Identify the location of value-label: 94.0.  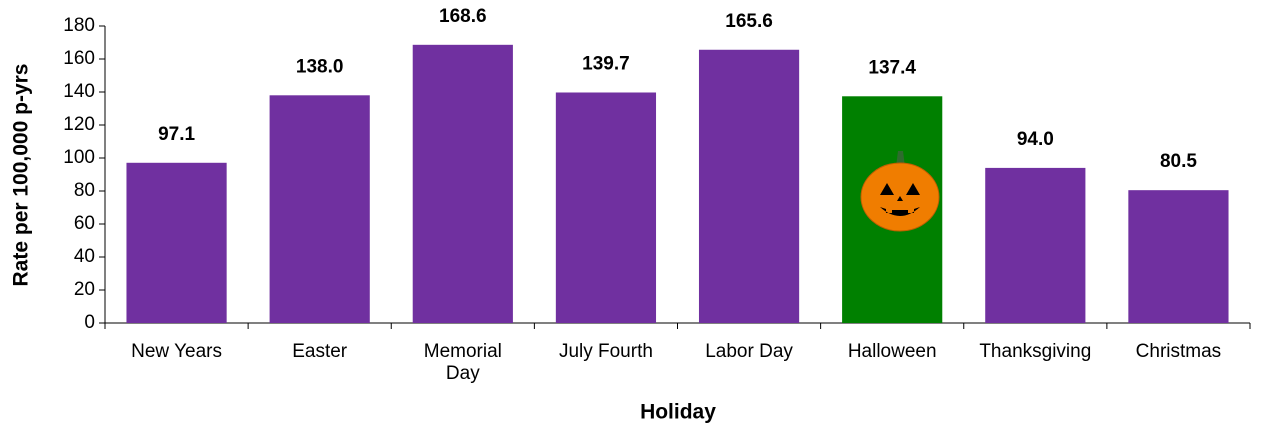
(1035, 139).